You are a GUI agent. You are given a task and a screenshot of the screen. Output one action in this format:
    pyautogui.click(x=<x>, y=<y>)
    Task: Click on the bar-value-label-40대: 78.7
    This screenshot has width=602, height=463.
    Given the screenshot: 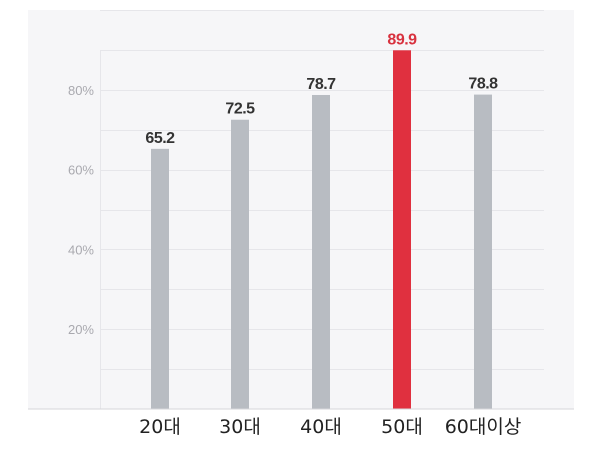 What is the action you would take?
    pyautogui.click(x=321, y=84)
    